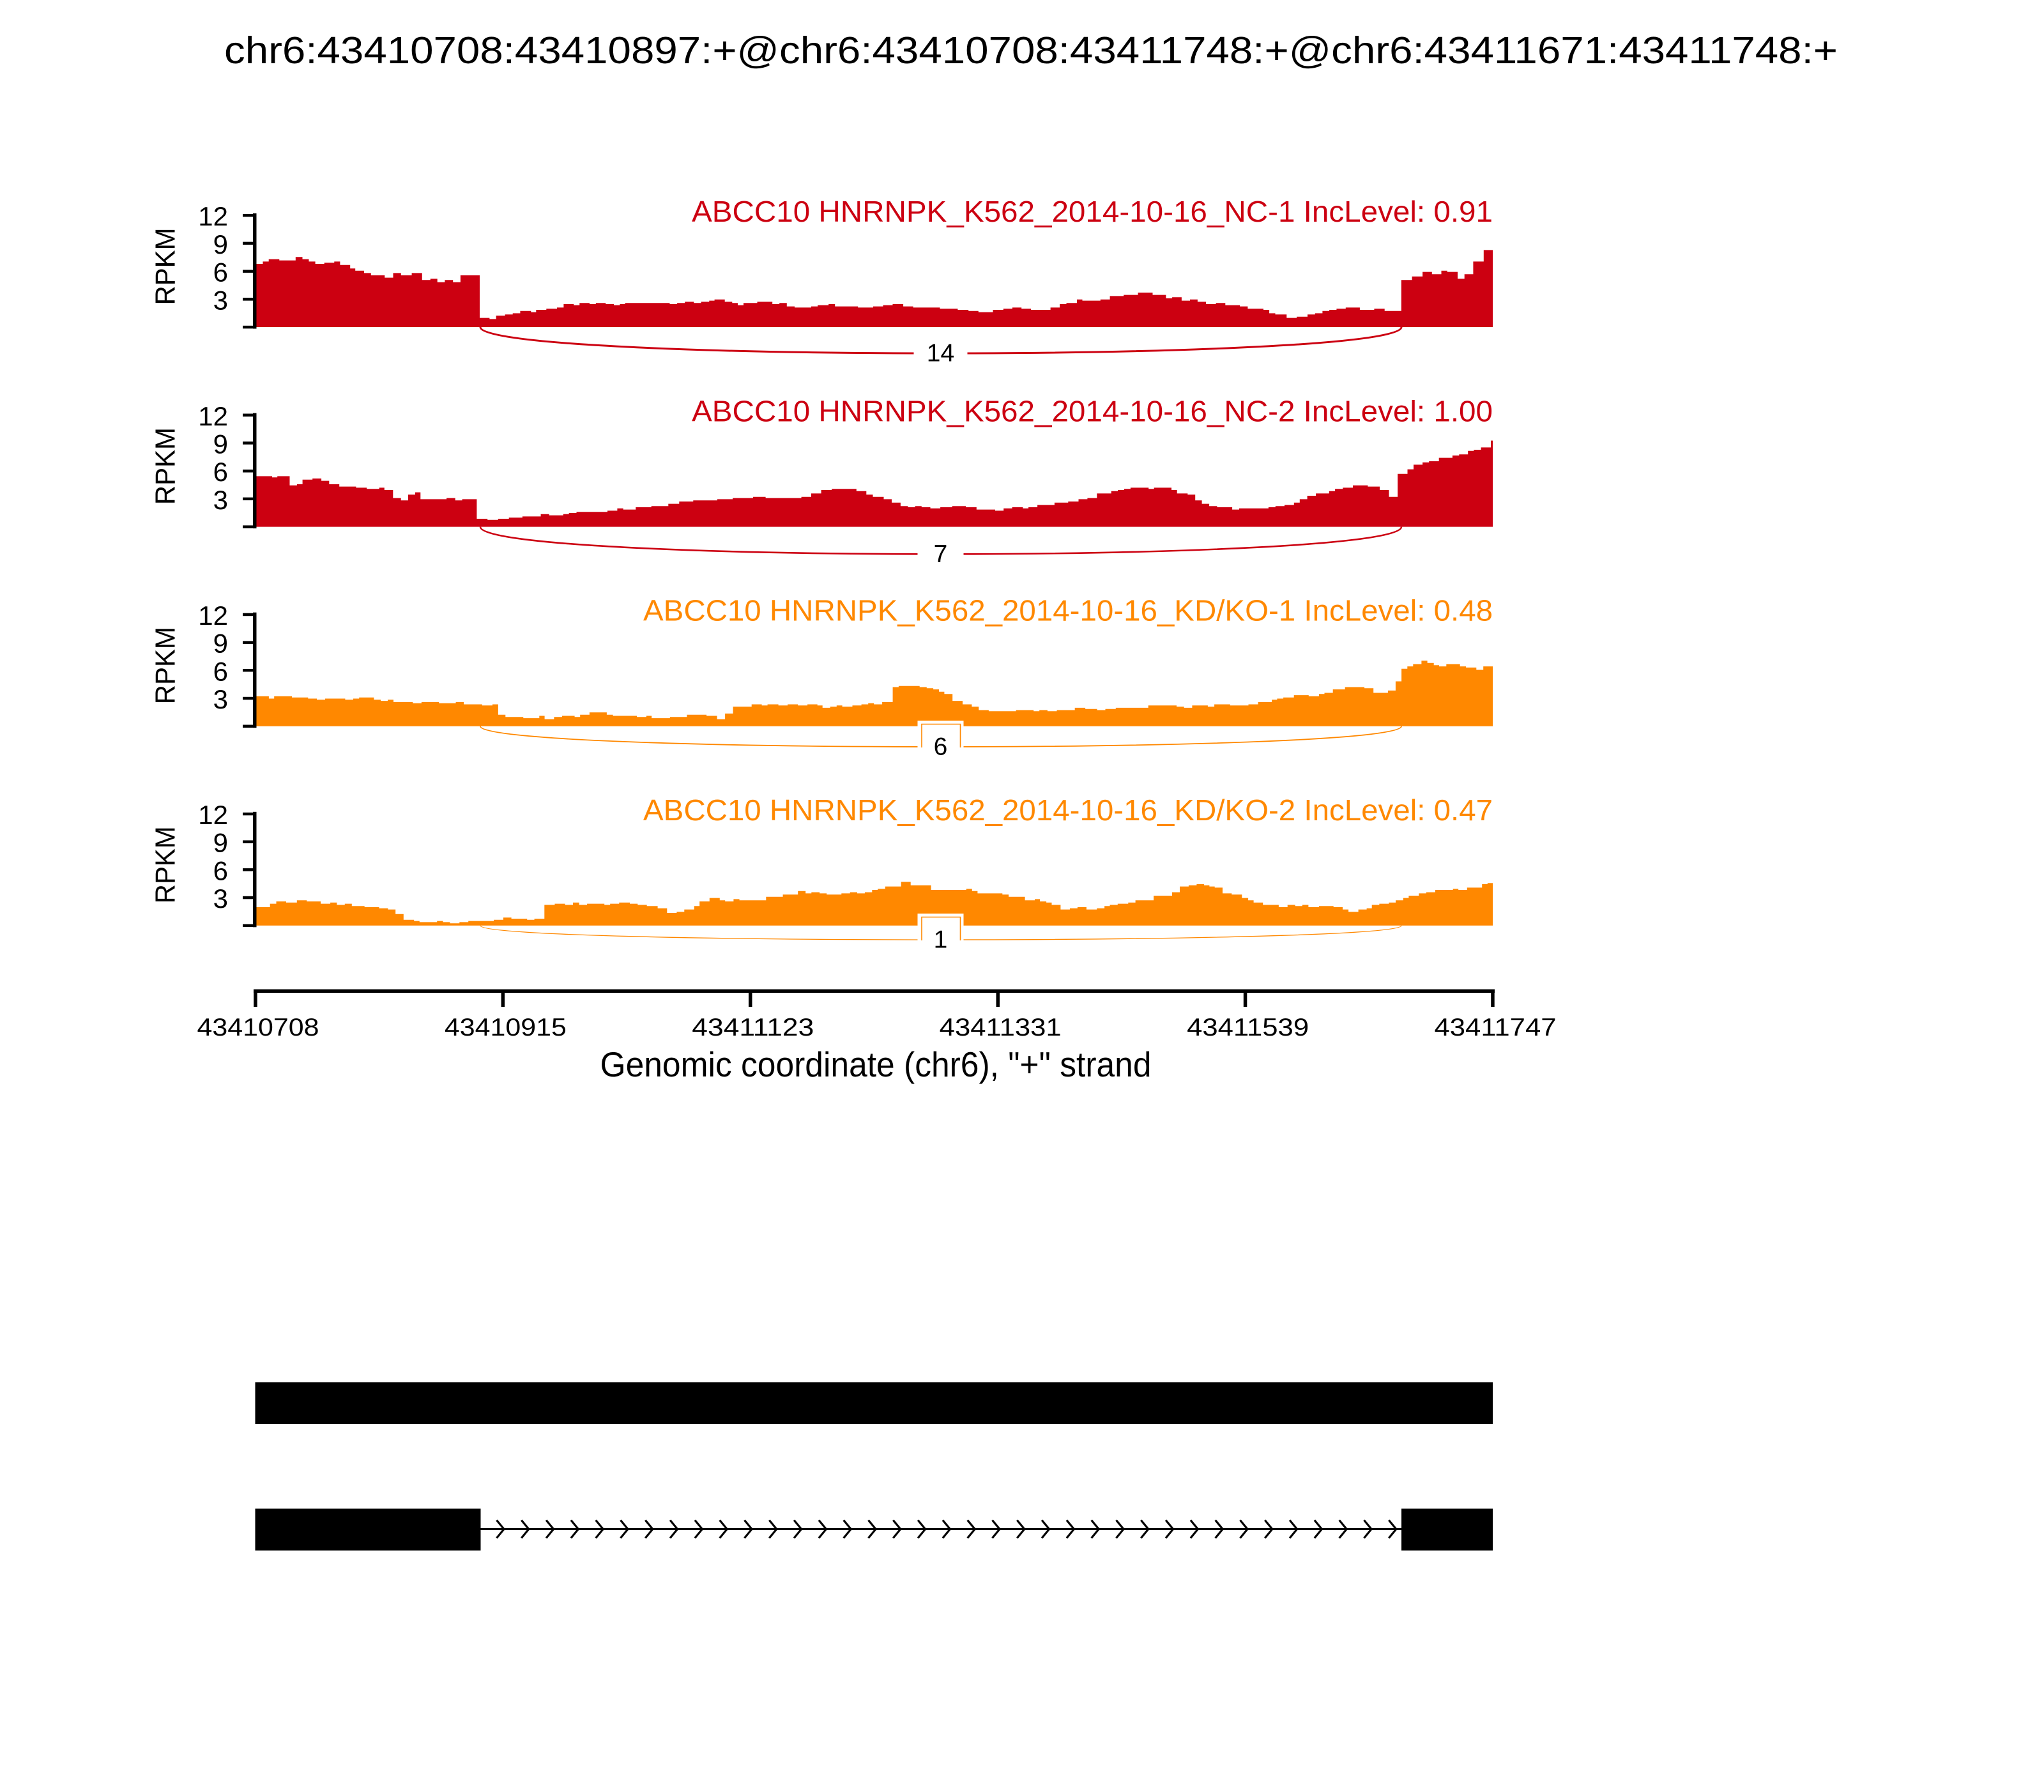 This screenshot has width=2044, height=1792. I want to click on svg-text: 7, so click(941, 554).